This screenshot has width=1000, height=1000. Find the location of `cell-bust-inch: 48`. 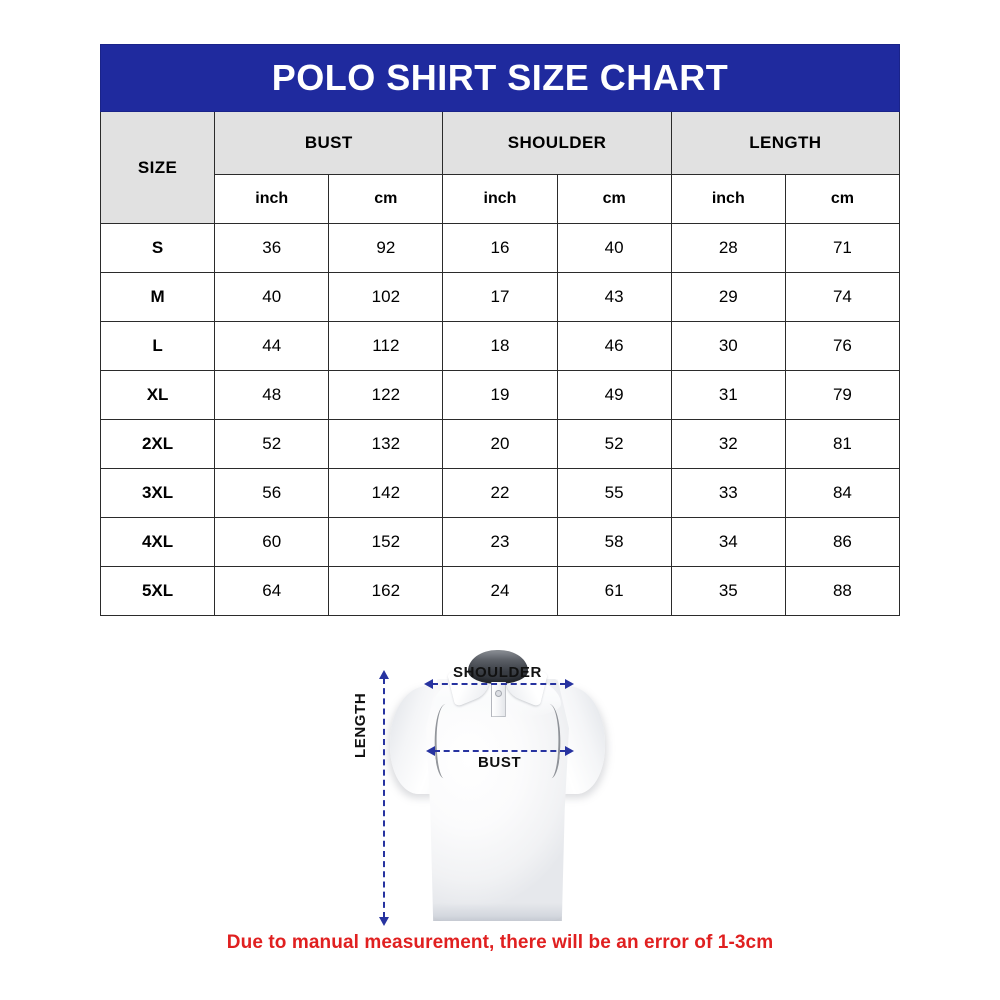

cell-bust-inch: 48 is located at coordinates (272, 395).